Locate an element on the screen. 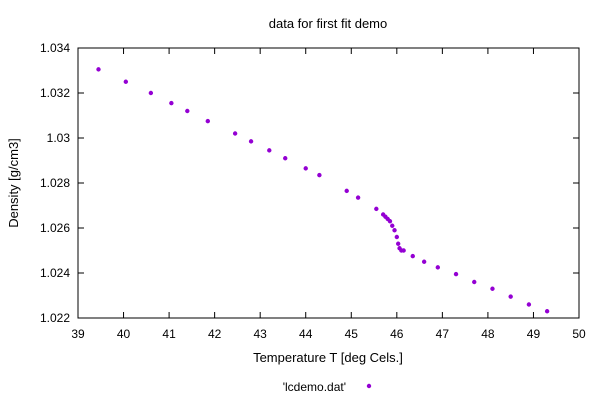 The height and width of the screenshot is (400, 600). legend-label: 'lcdemo.dat' is located at coordinates (314, 387).